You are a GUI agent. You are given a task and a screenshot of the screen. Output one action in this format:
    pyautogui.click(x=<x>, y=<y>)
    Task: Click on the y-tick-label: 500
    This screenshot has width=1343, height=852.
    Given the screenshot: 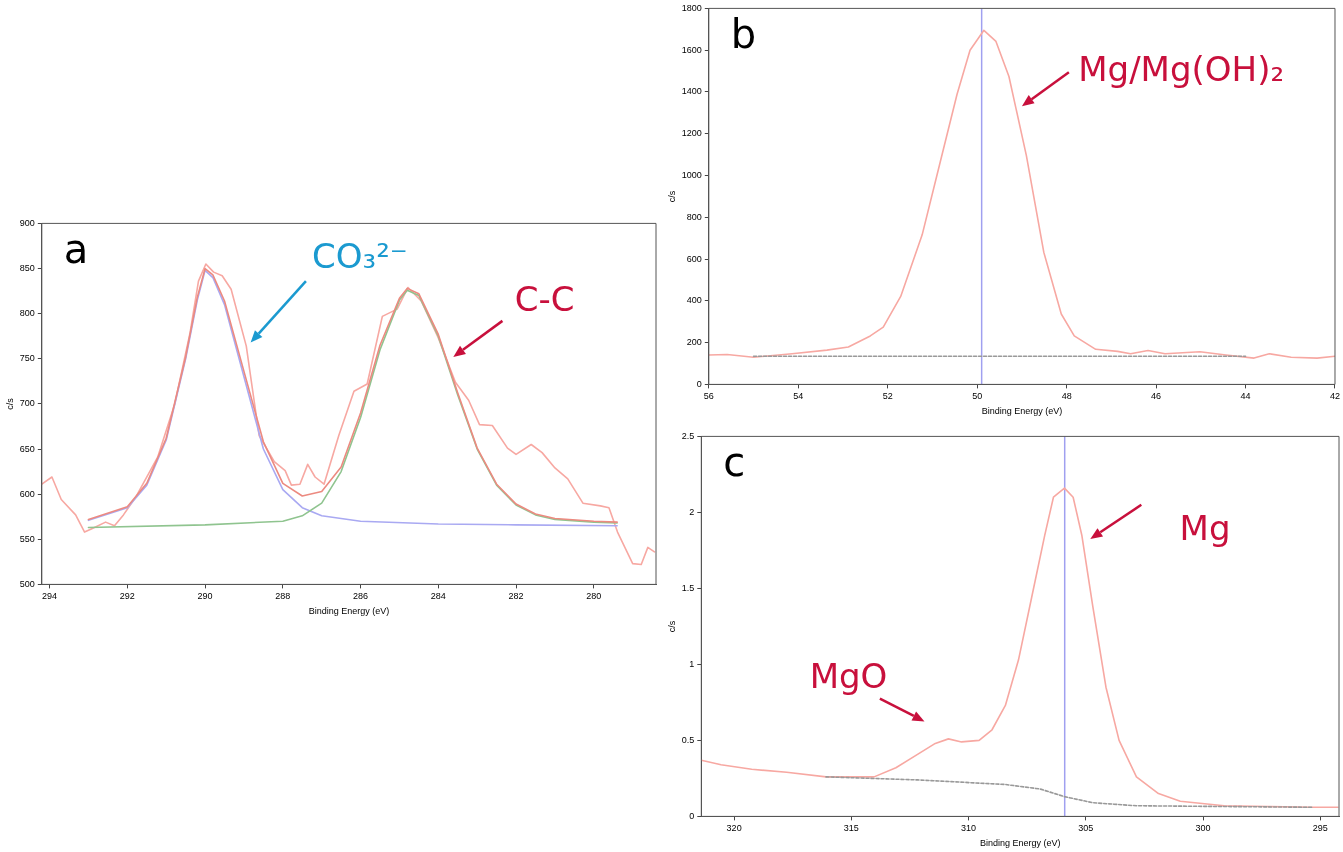 What is the action you would take?
    pyautogui.click(x=27, y=583)
    